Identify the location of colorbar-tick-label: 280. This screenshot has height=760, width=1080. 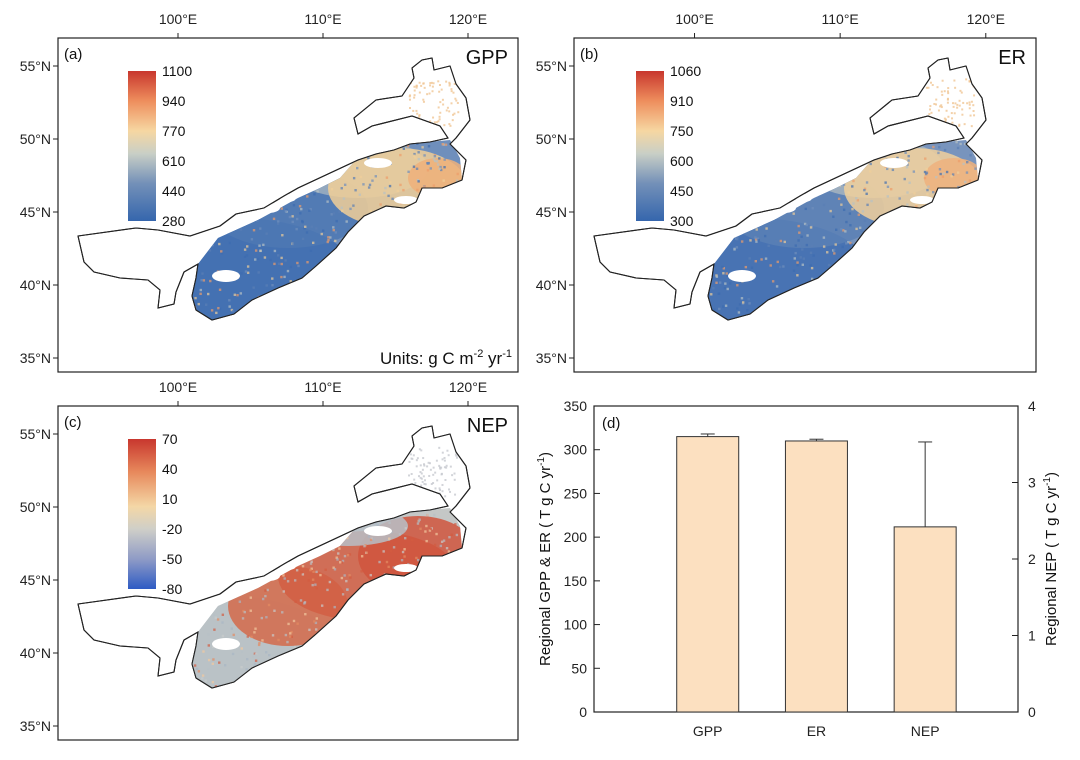
(174, 221).